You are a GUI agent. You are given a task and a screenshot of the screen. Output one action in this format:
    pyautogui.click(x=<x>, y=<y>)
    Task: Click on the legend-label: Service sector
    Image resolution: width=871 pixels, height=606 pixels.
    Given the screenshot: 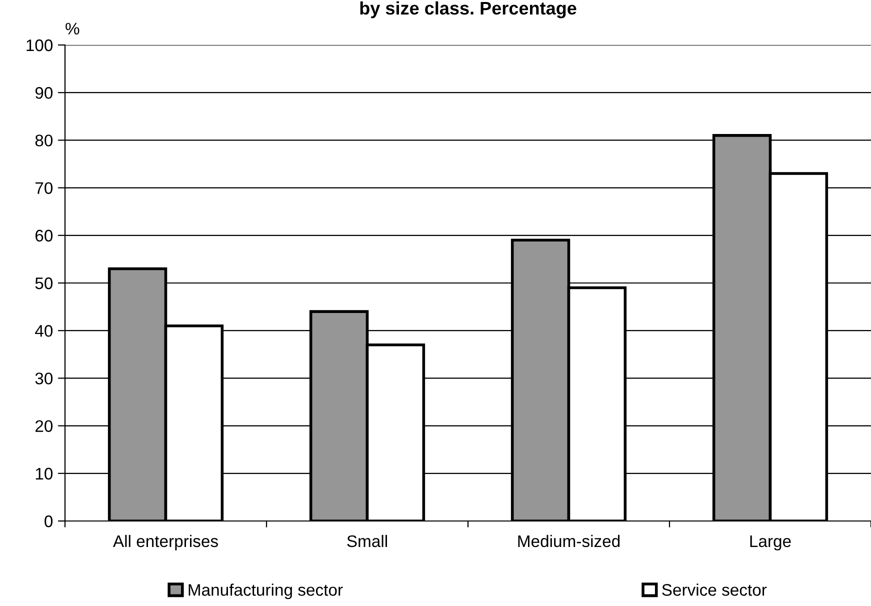 What is the action you would take?
    pyautogui.click(x=714, y=590)
    